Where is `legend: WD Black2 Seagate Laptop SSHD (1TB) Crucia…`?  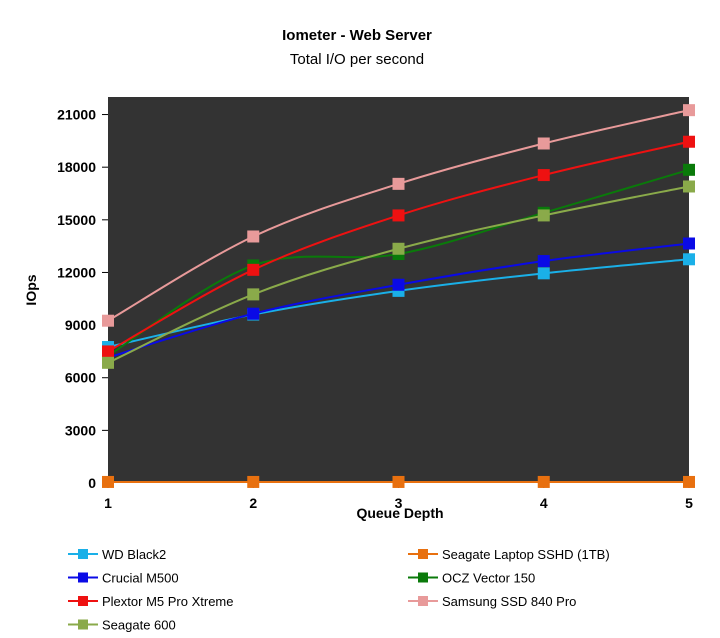 legend: WD Black2 Seagate Laptop SSHD (1TB) Crucia… is located at coordinates (339, 590).